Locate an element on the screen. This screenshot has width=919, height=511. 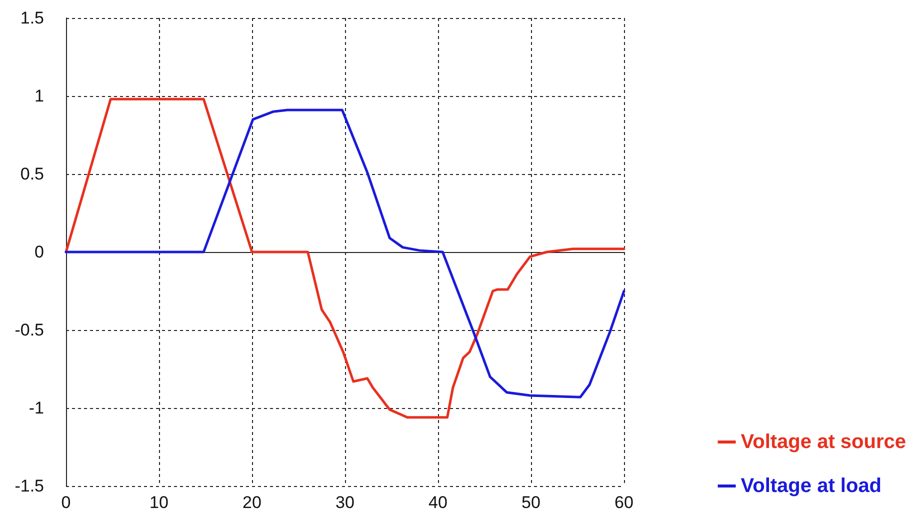
y-tick-label: -0.5 is located at coordinates (29, 330).